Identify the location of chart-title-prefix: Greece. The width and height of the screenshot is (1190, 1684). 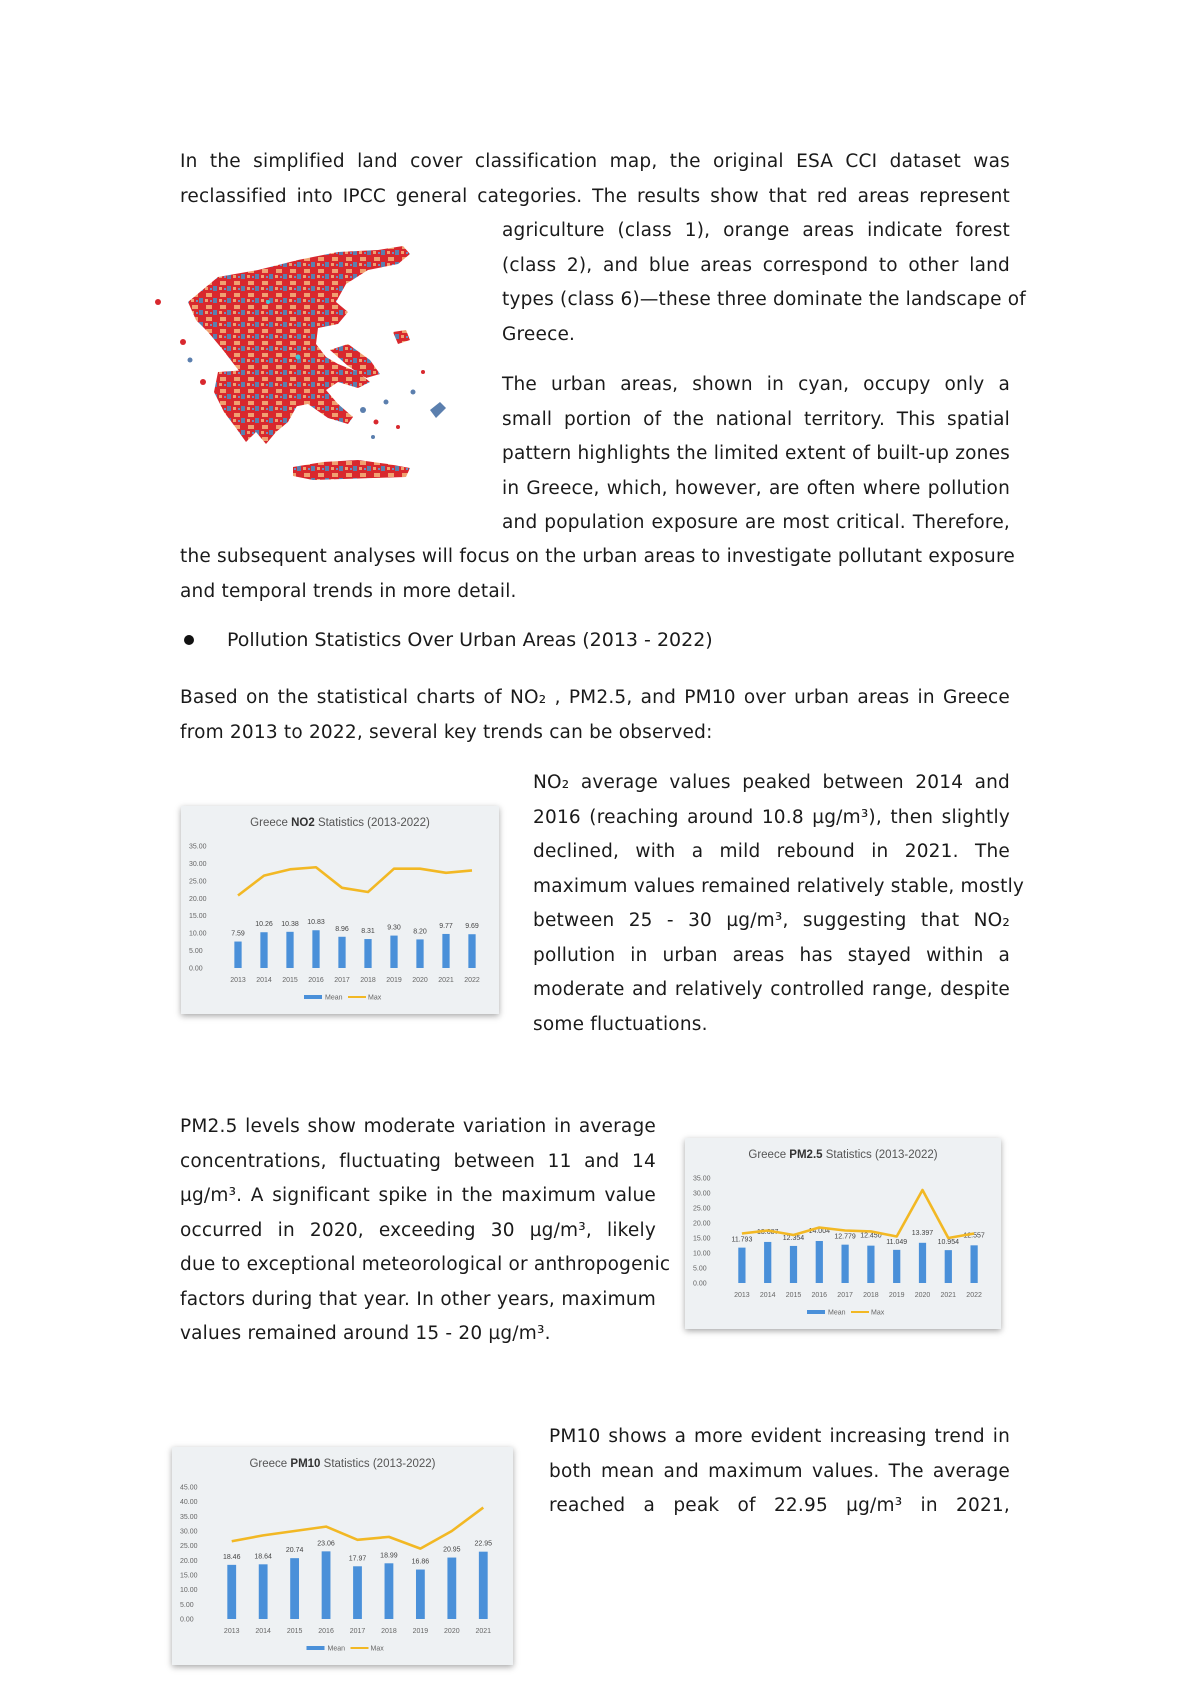
(768, 1155).